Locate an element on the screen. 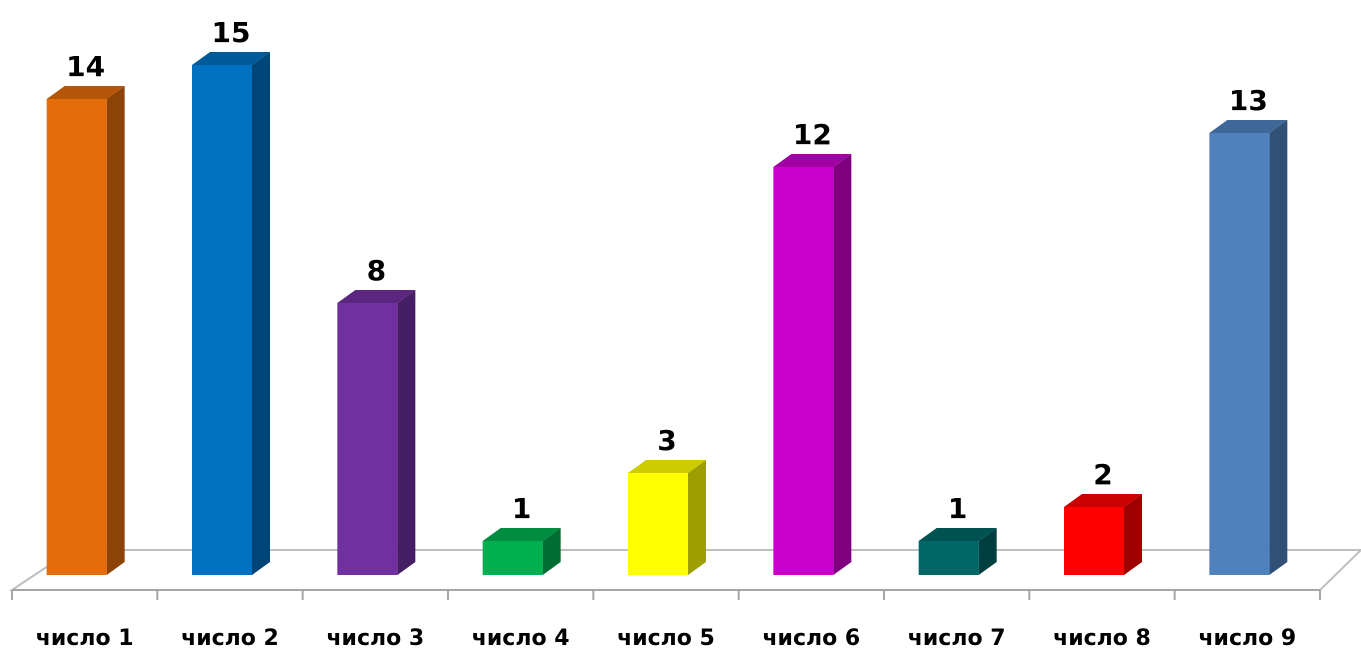 The height and width of the screenshot is (658, 1361). category-label: число 7 is located at coordinates (957, 638).